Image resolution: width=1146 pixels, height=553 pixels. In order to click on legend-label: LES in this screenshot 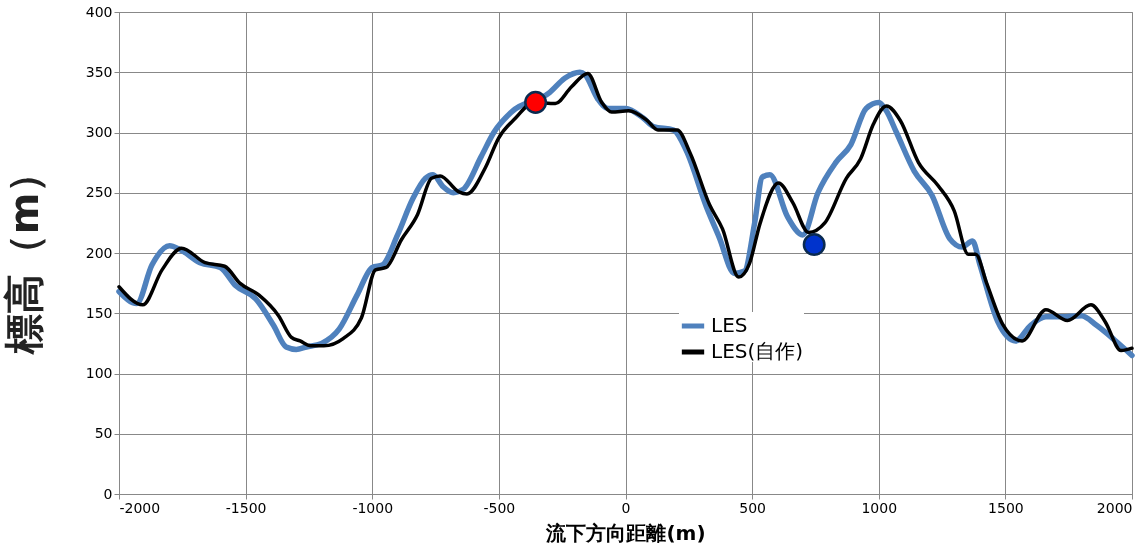, I will do `click(729, 325)`.